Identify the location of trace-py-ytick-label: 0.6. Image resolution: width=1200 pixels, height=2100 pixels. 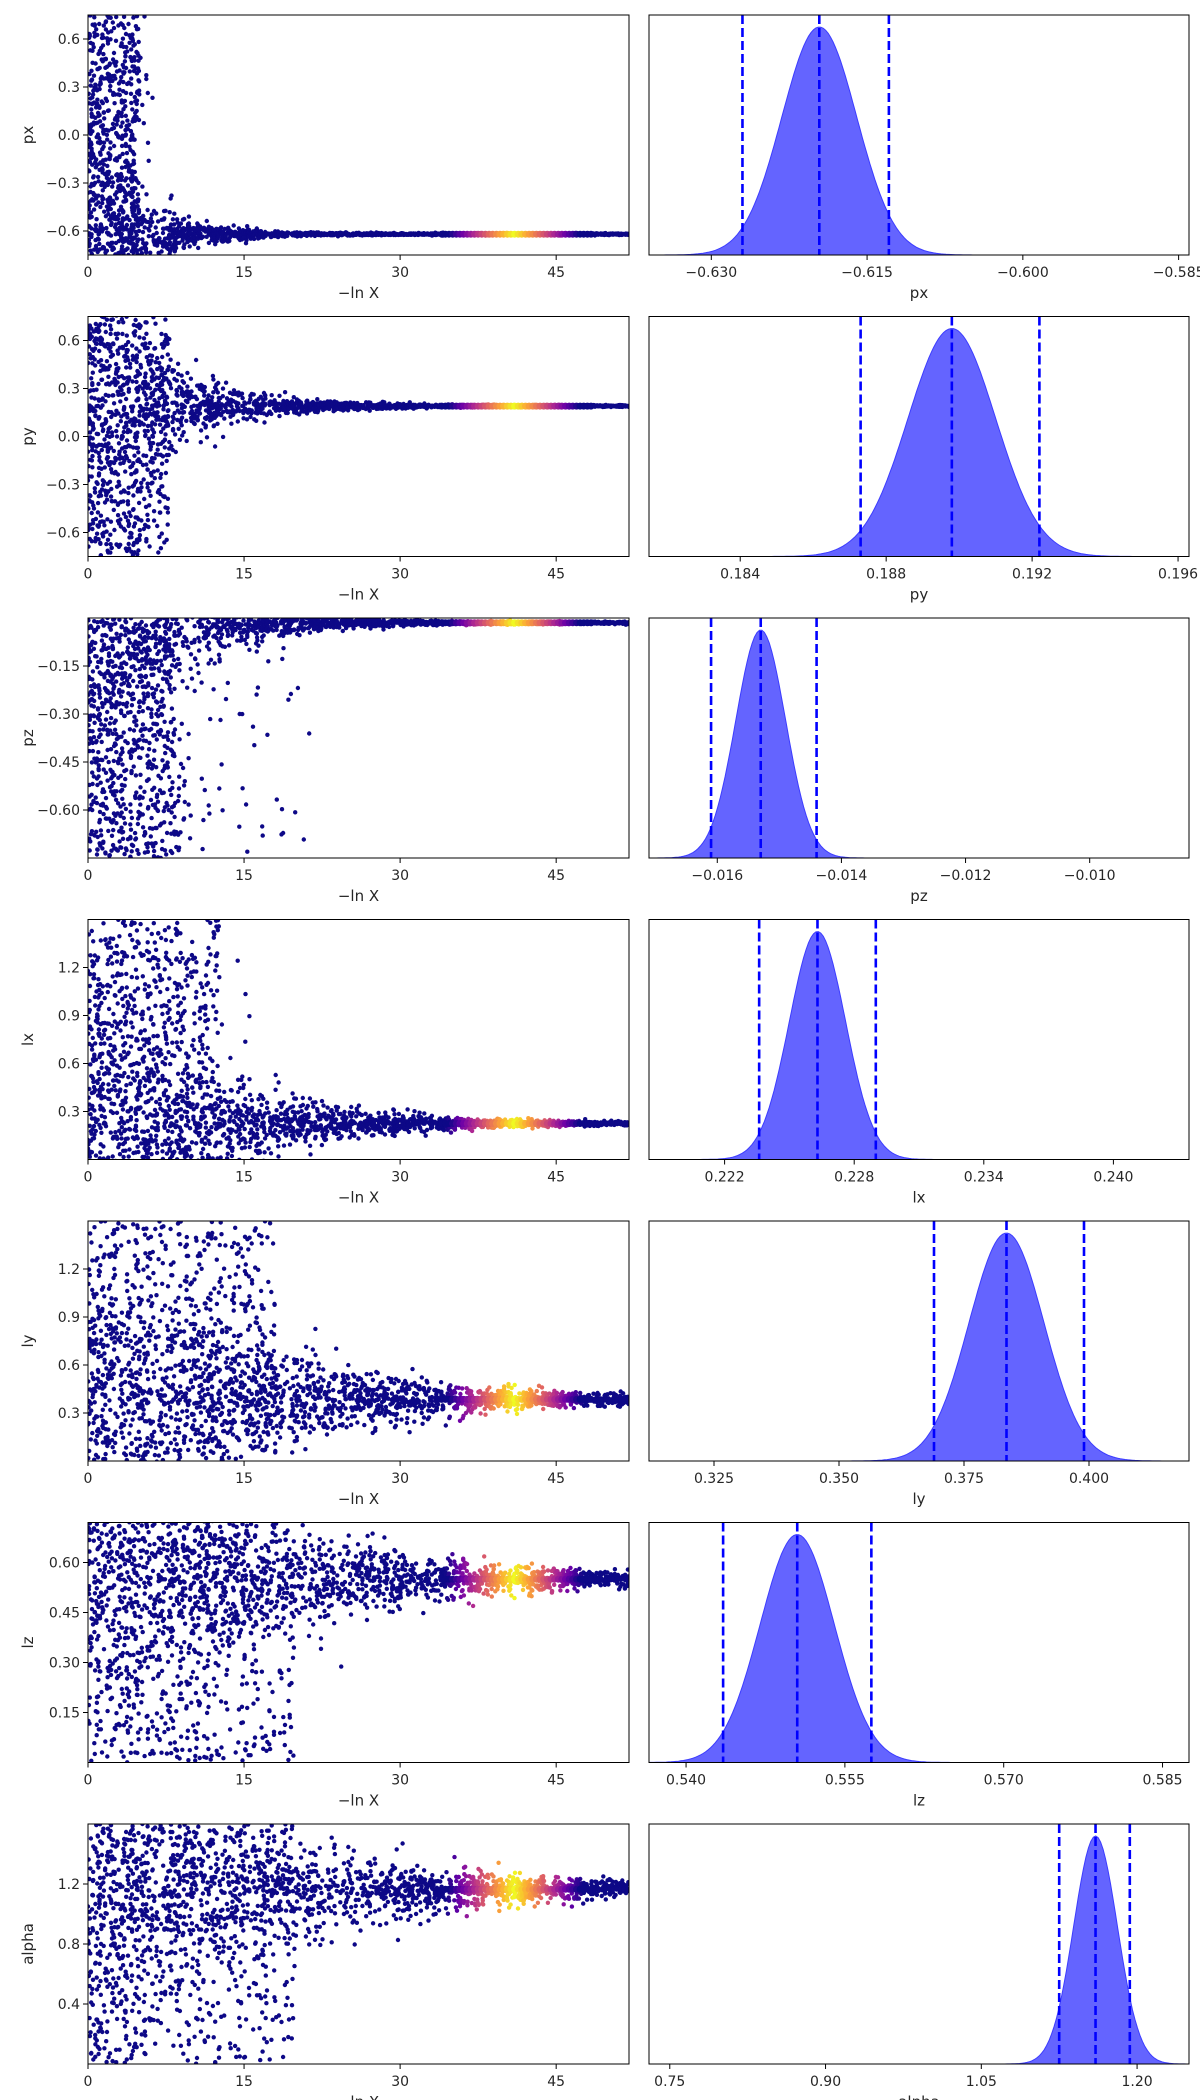
(69, 342).